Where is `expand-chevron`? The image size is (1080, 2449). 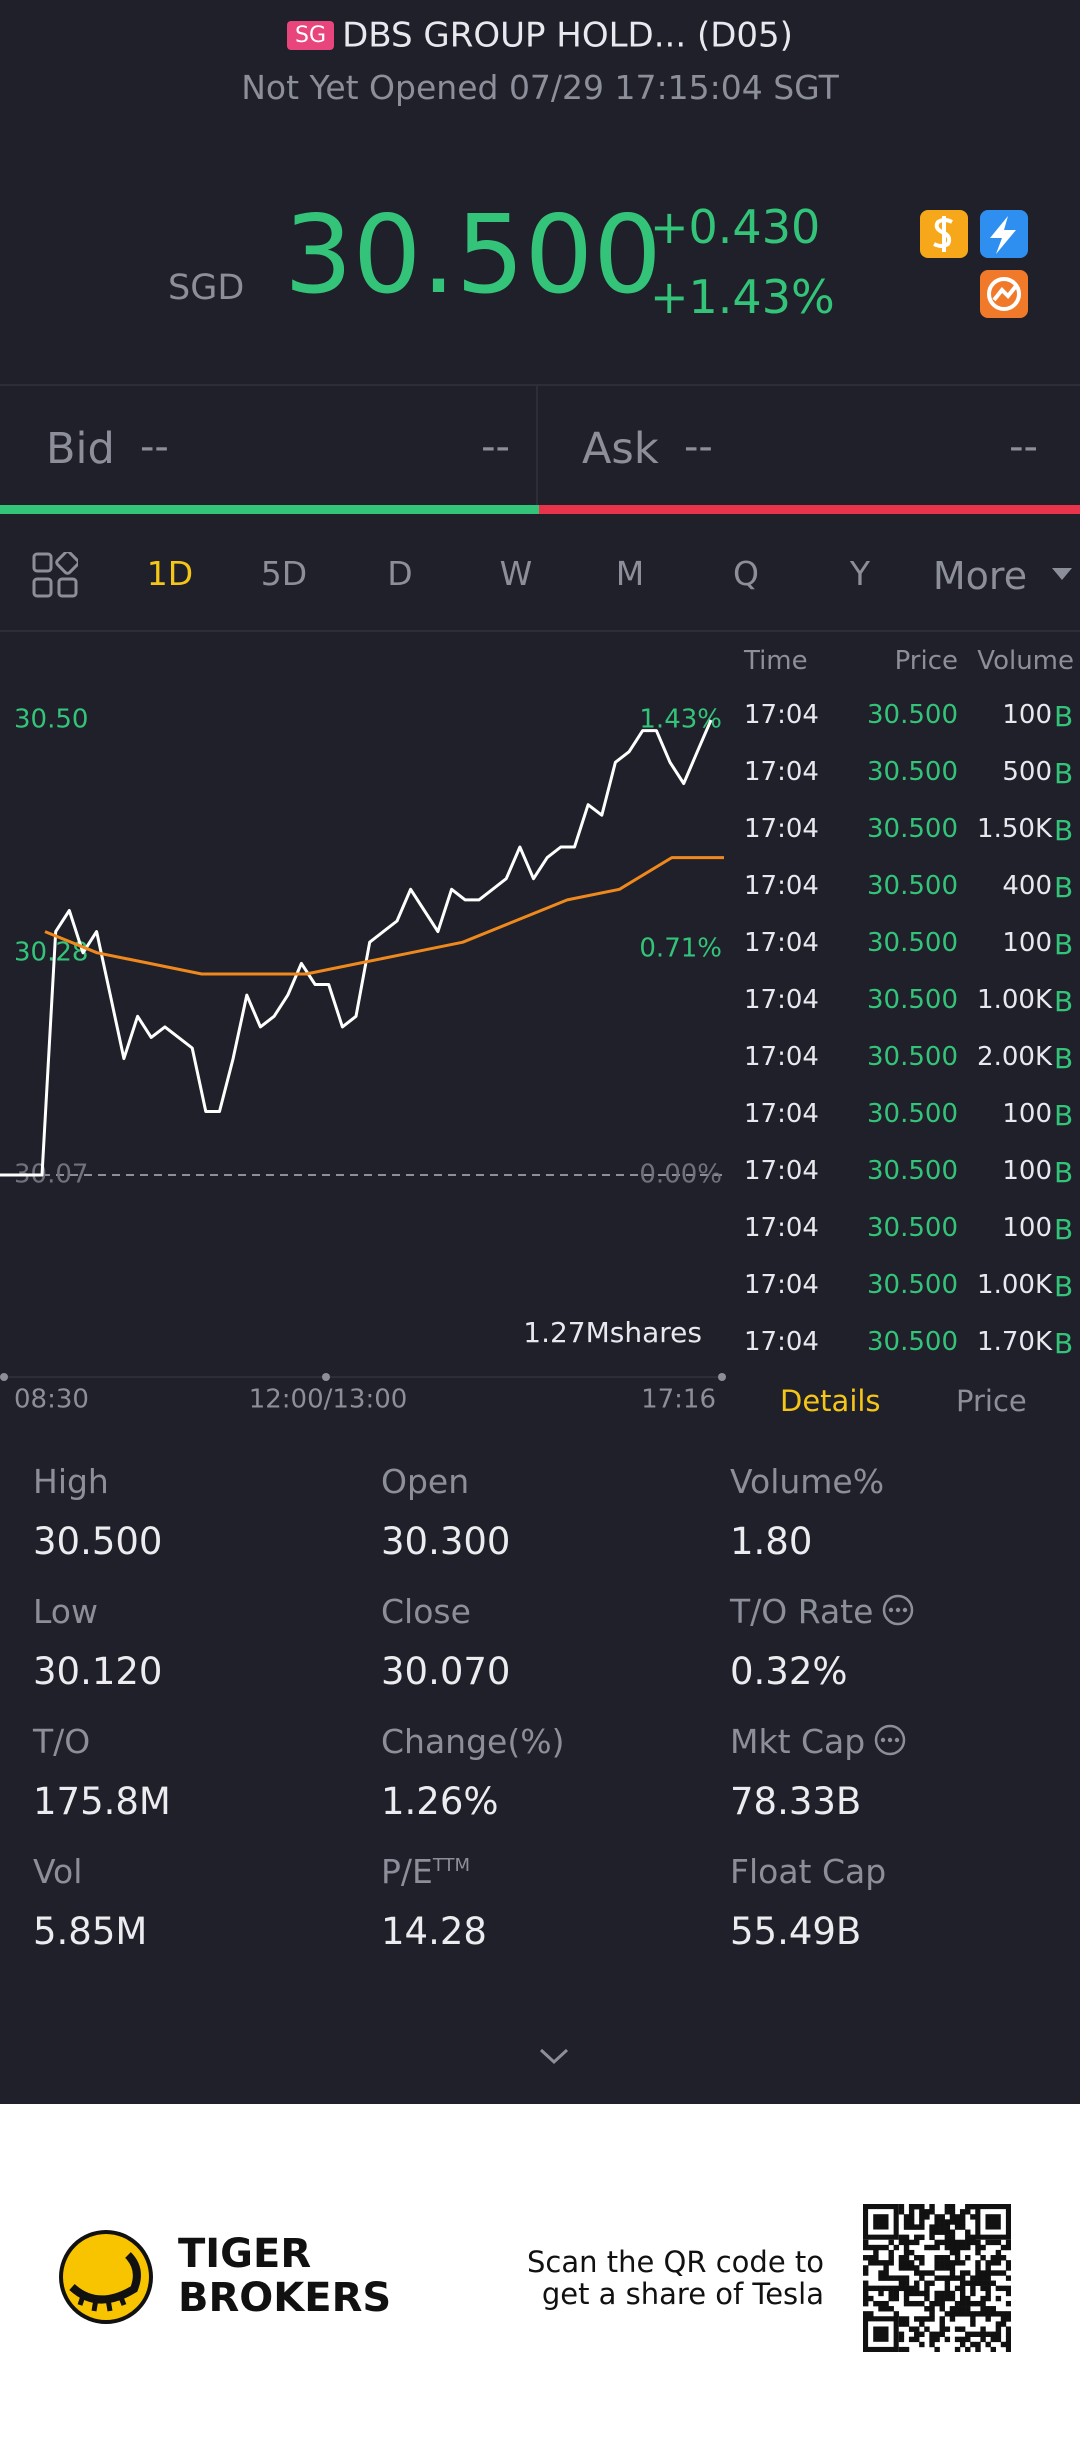
expand-chevron is located at coordinates (554, 2056).